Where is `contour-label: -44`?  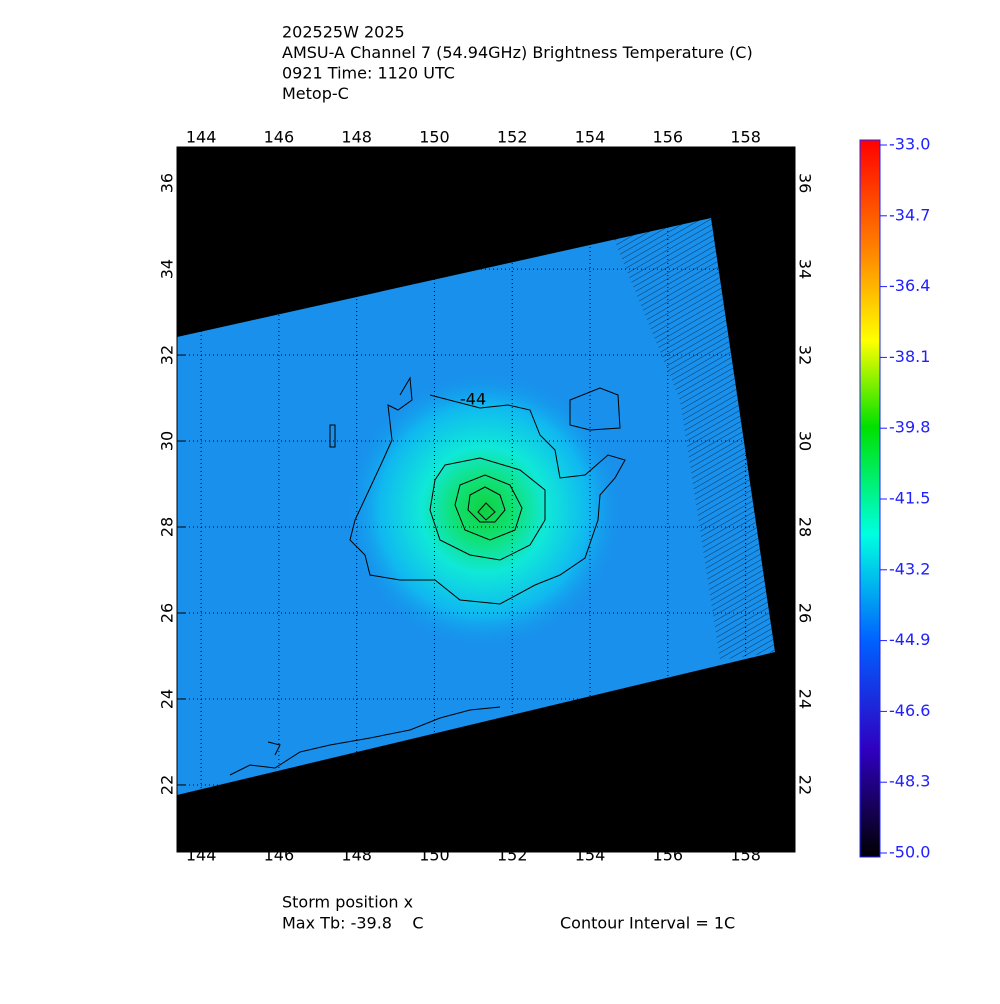
contour-label: -44 is located at coordinates (473, 399).